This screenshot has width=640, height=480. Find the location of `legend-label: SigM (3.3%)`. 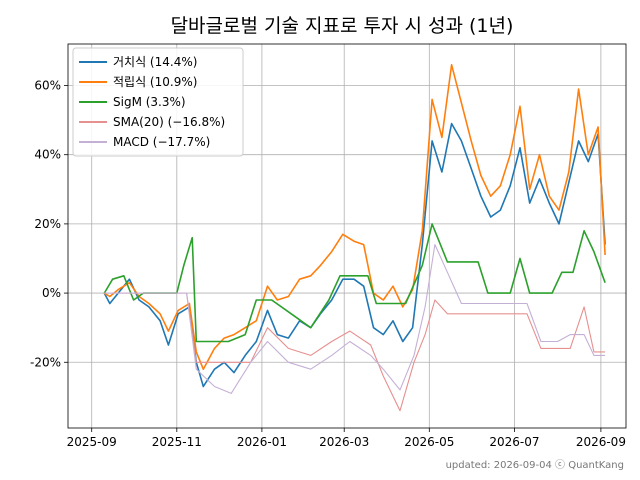

legend-label: SigM (3.3%) is located at coordinates (149, 102).